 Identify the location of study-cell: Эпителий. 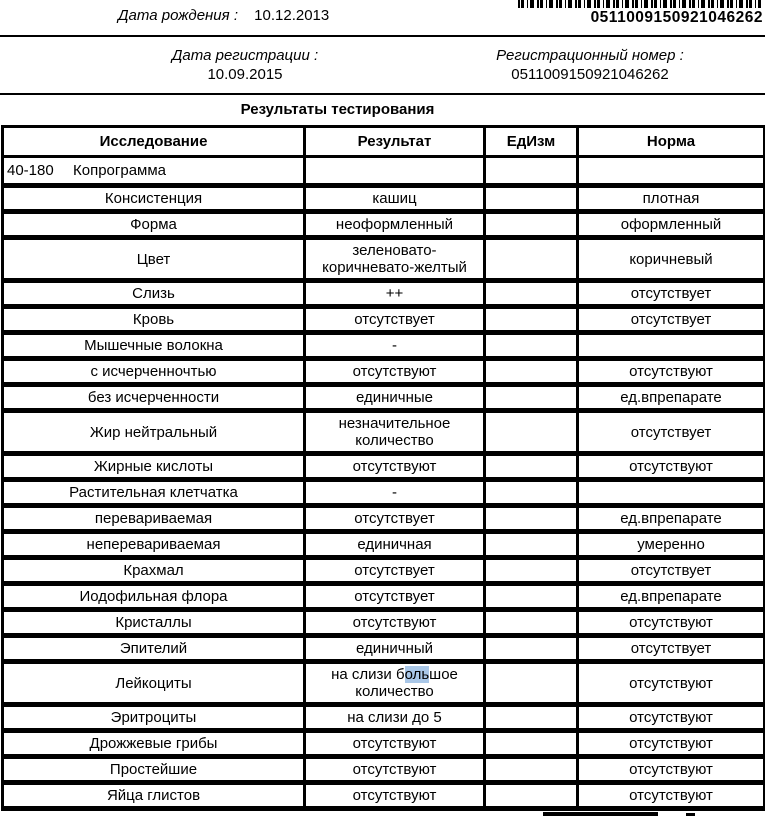
(153, 648).